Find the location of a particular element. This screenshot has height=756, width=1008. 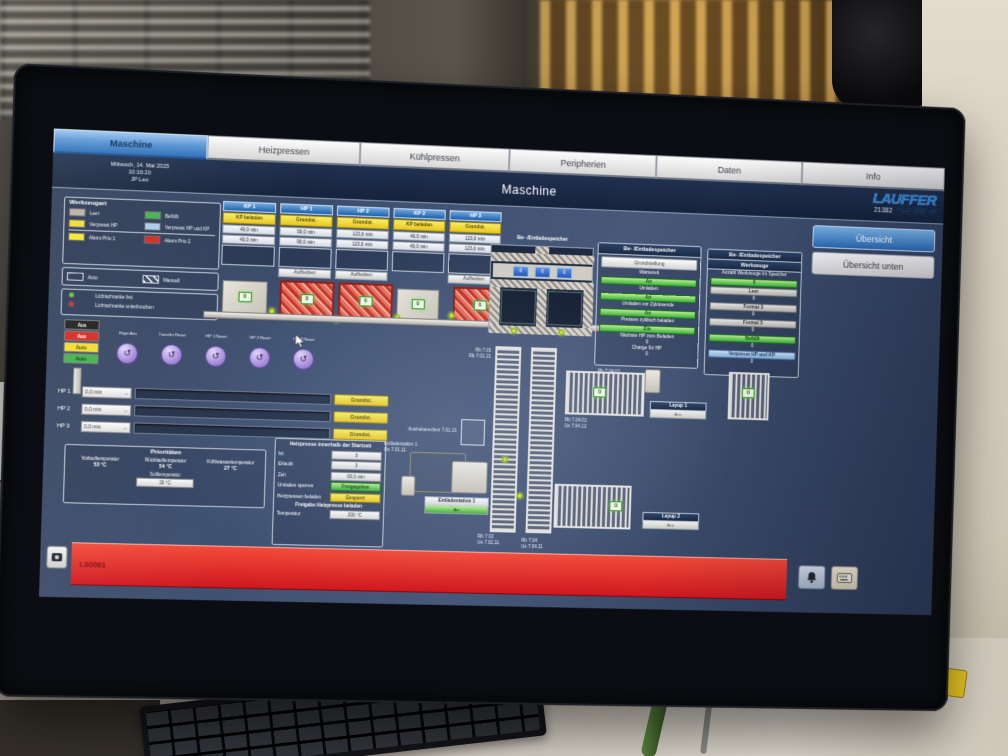

legend-item-verpresst-hp: Verpresst HP is located at coordinates (104, 224).